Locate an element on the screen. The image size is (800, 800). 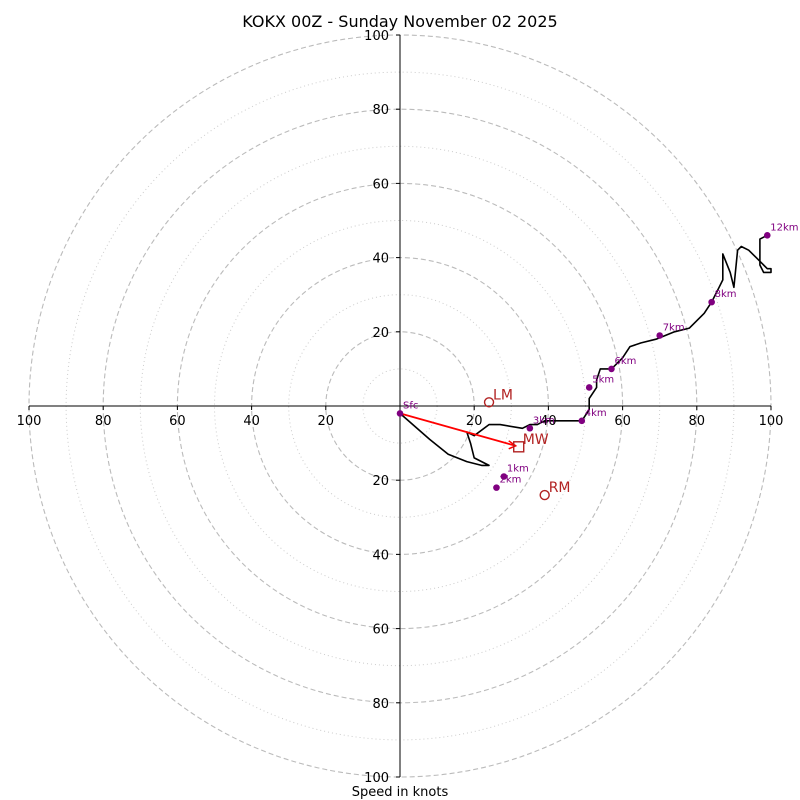
hodograph-trace is located at coordinates (585, 350).